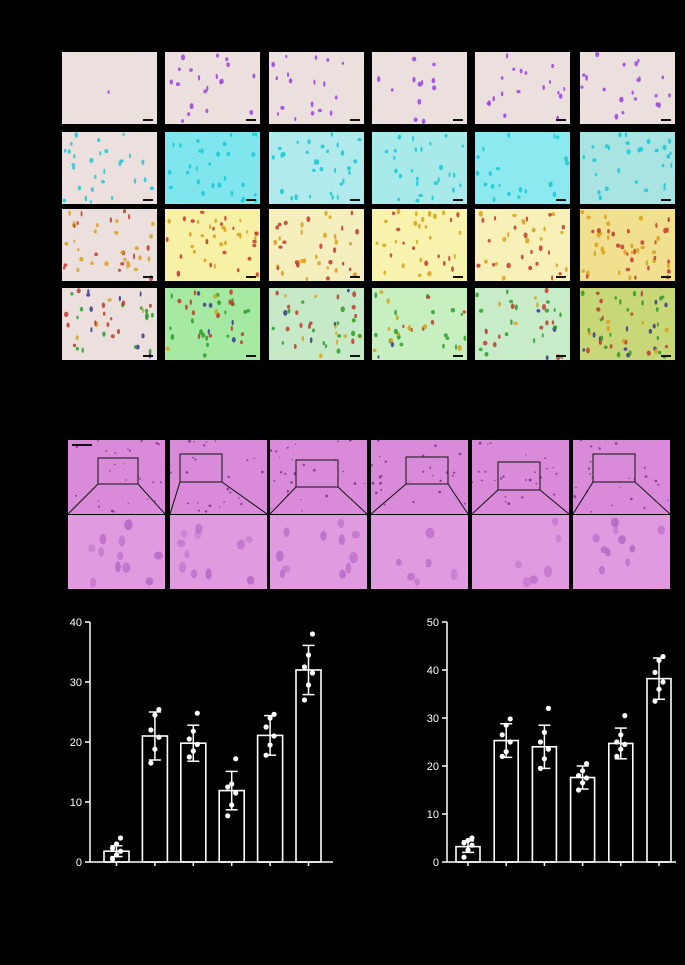  I want to click on bar-chart-left: 0 10 20 30 40, so click(201, 743).